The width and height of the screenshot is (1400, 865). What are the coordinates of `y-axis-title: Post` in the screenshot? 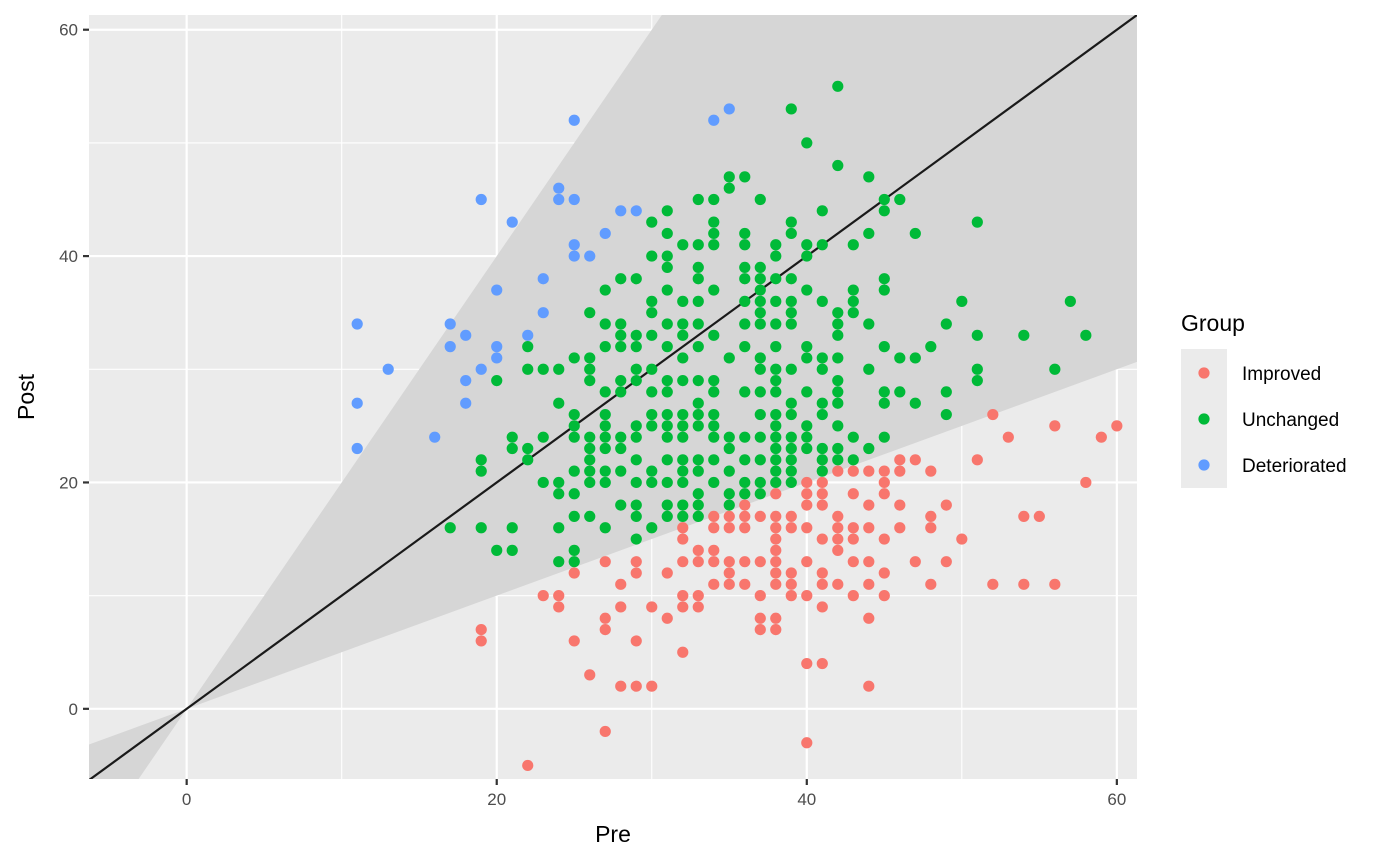 It's located at (26, 396).